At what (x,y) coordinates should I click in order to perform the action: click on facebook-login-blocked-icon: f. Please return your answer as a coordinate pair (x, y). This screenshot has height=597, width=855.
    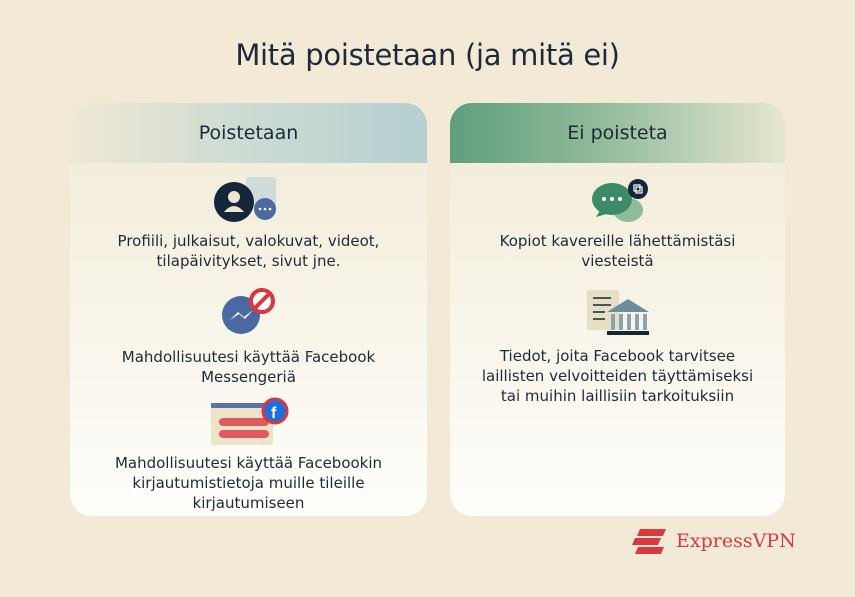
    Looking at the image, I should click on (249, 421).